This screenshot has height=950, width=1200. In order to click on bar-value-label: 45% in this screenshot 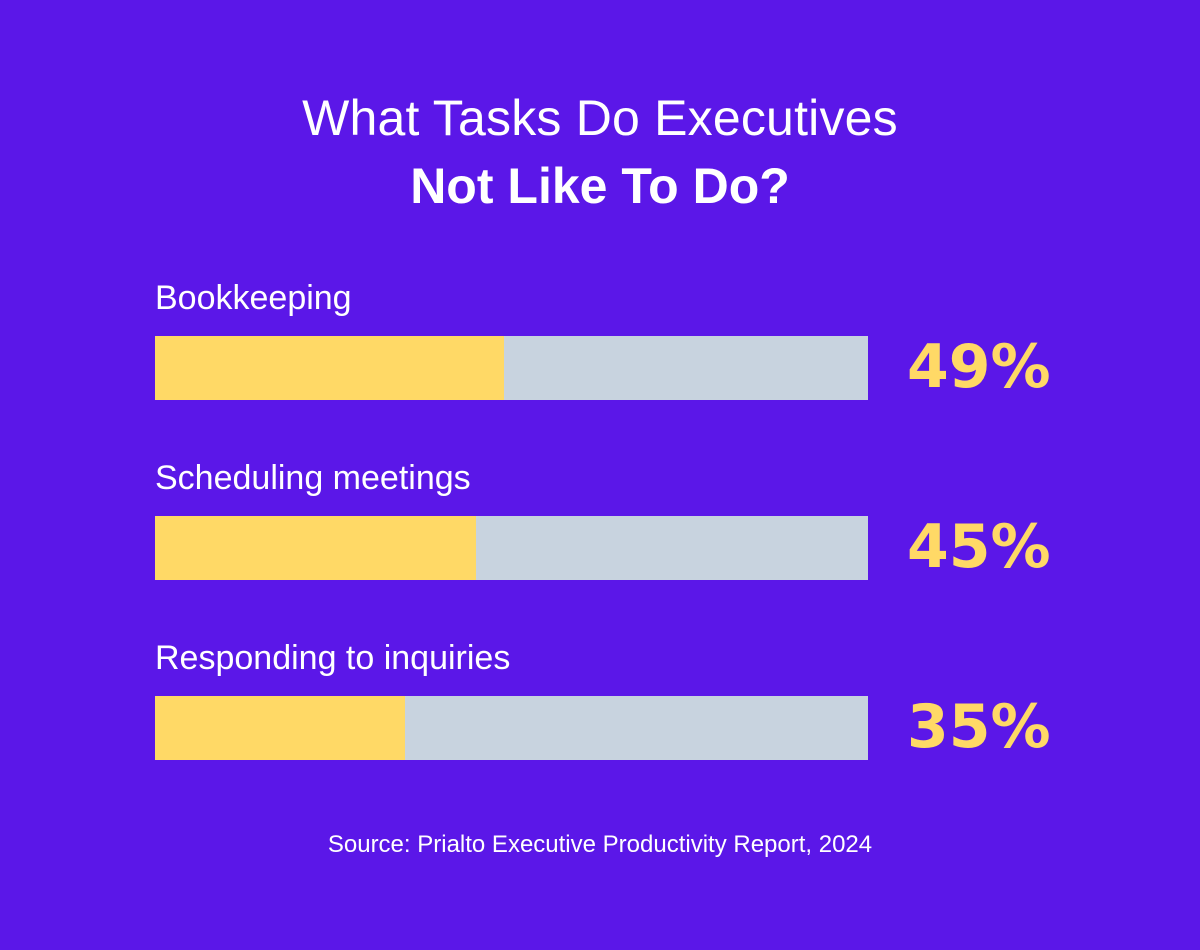, I will do `click(979, 547)`.